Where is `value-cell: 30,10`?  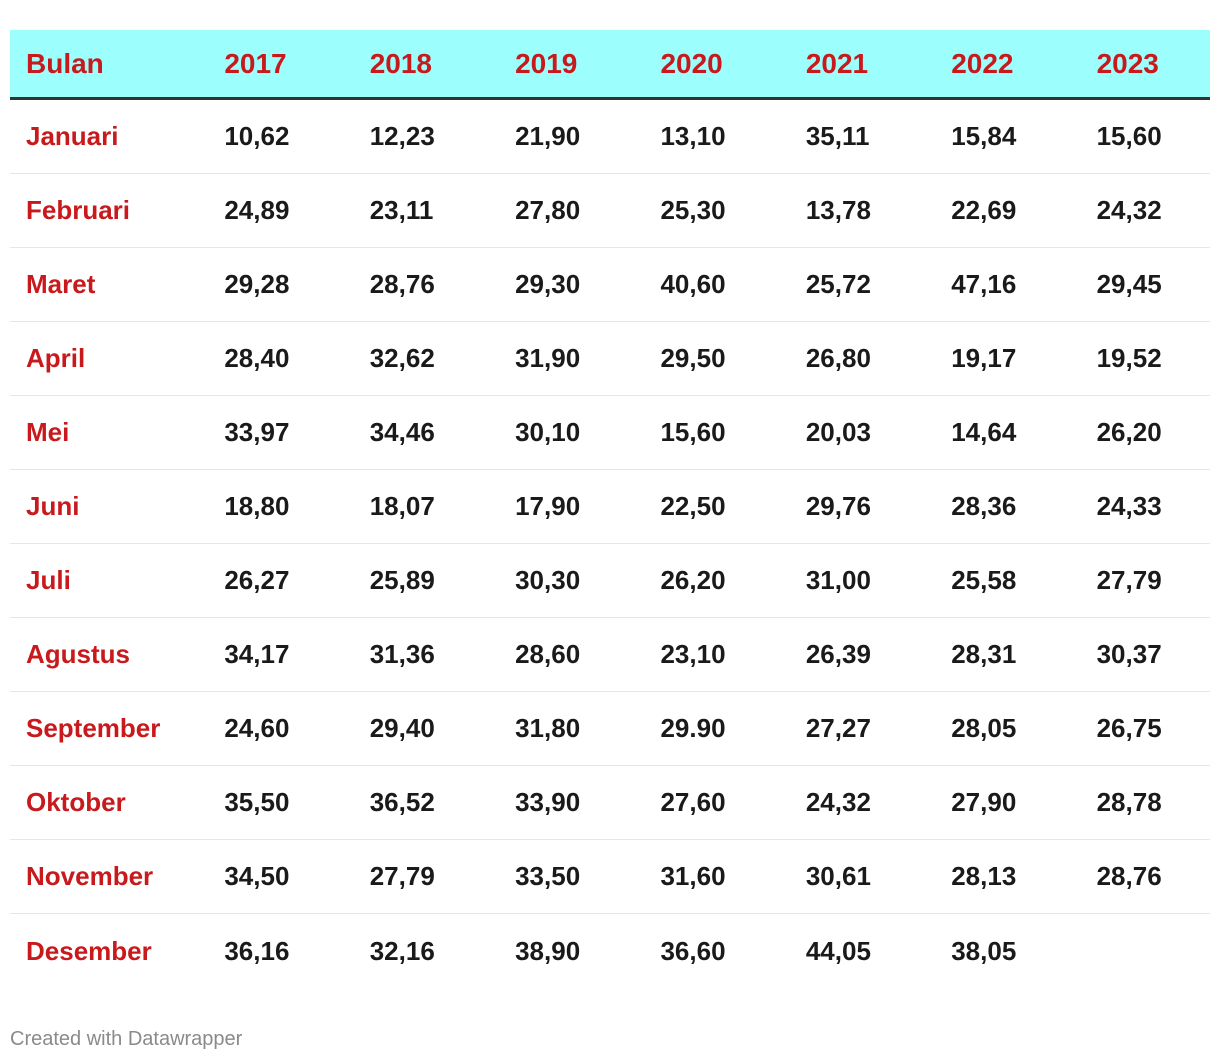
value-cell: 30,10 is located at coordinates (548, 432).